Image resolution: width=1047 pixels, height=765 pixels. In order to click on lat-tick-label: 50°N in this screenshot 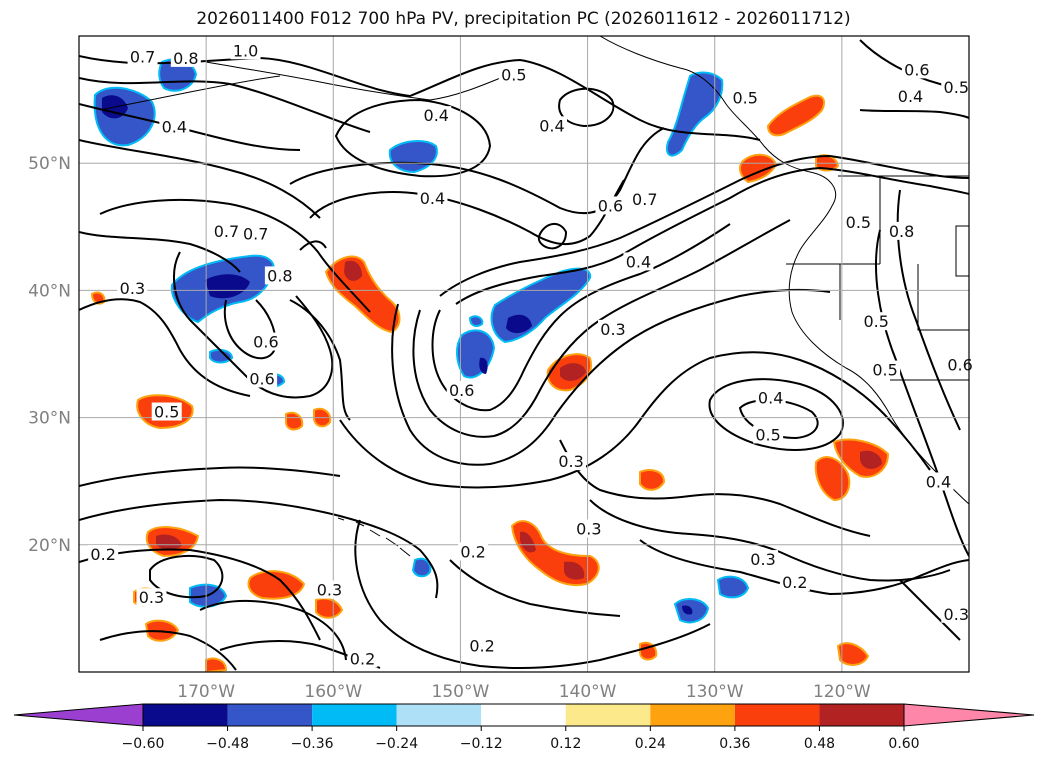, I will do `click(49, 164)`.